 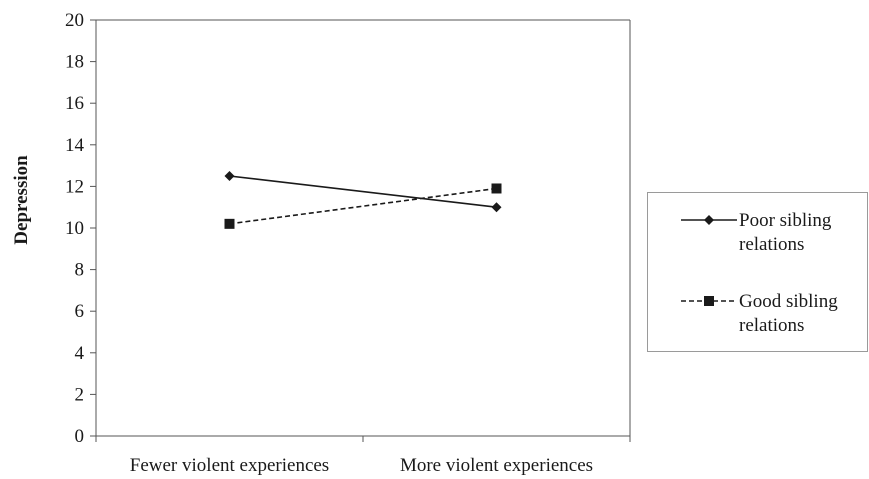 I want to click on y-axis-label: Depression, so click(x=21, y=200).